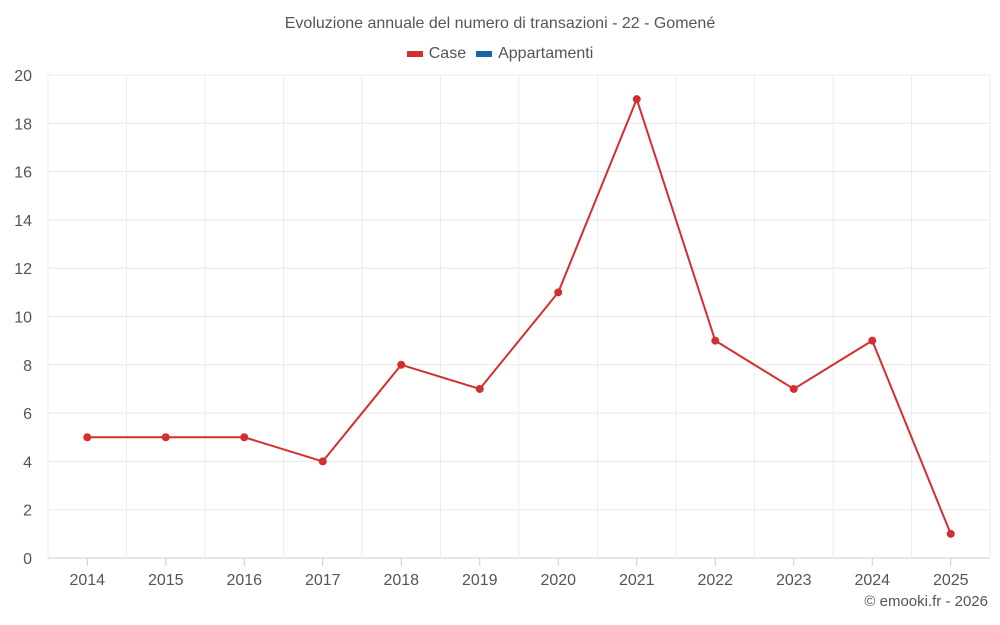 This screenshot has height=625, width=1000. I want to click on x-tick-label: 2017, so click(323, 580).